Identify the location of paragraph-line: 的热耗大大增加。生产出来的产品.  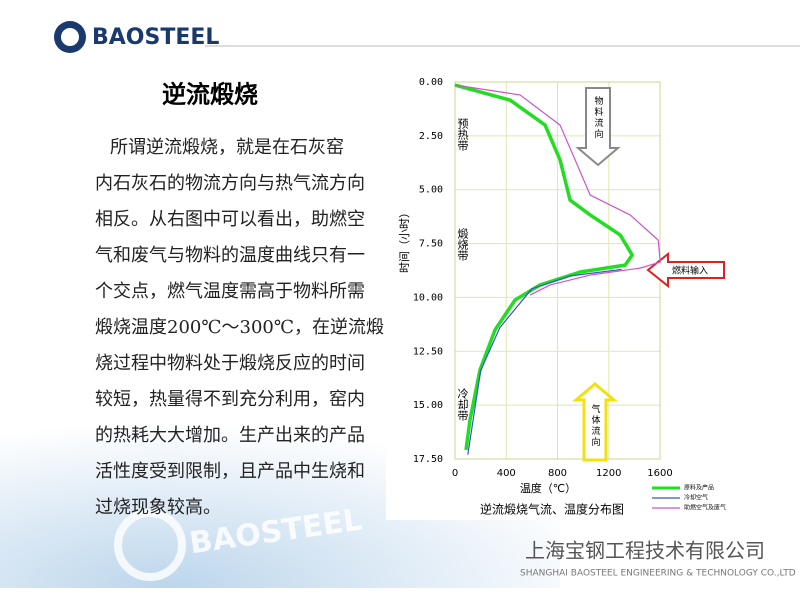
(230, 435).